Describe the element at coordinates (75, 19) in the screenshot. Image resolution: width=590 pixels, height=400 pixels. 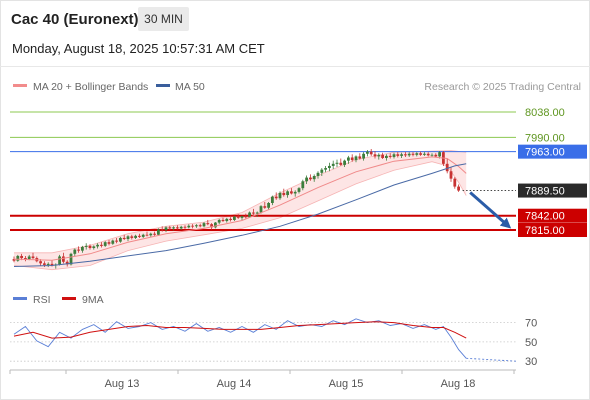
I see `instrument-title: Cac 40 (Euronext)` at that location.